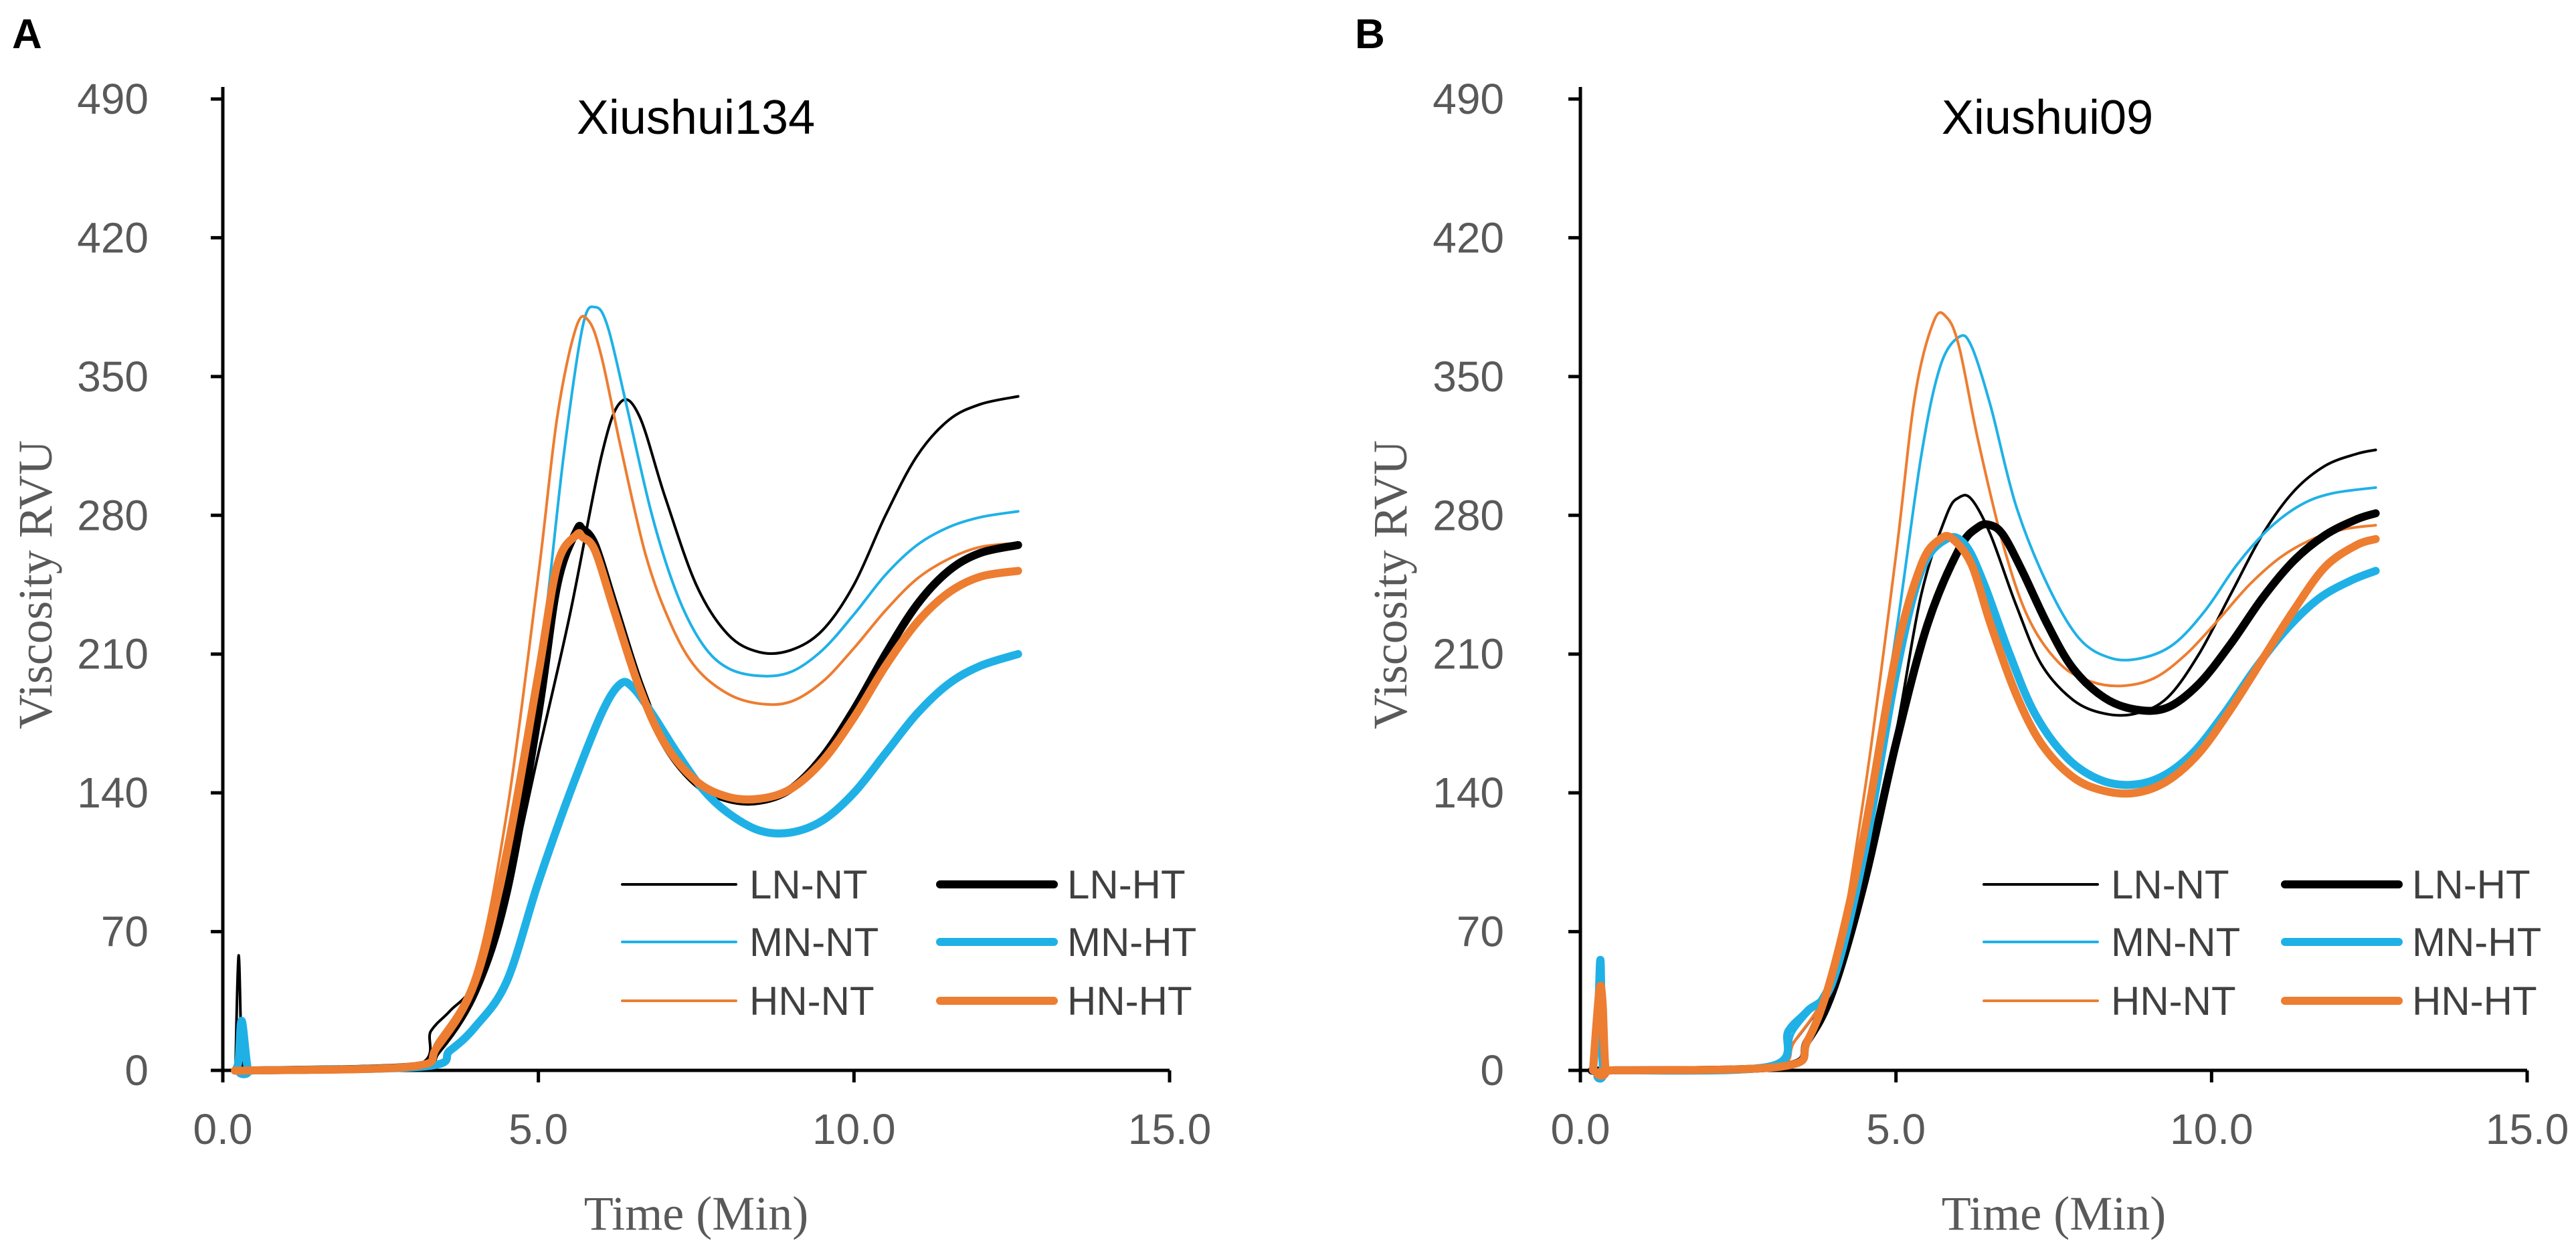  I want to click on chart-title: Xiushui134, so click(696, 118).